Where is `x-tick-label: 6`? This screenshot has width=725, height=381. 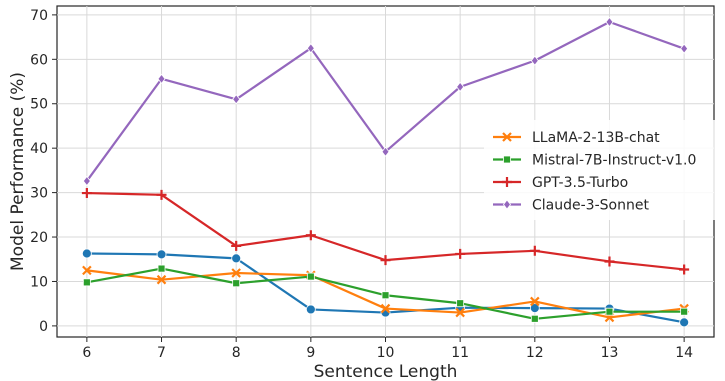
x-tick-label: 6 is located at coordinates (86, 353).